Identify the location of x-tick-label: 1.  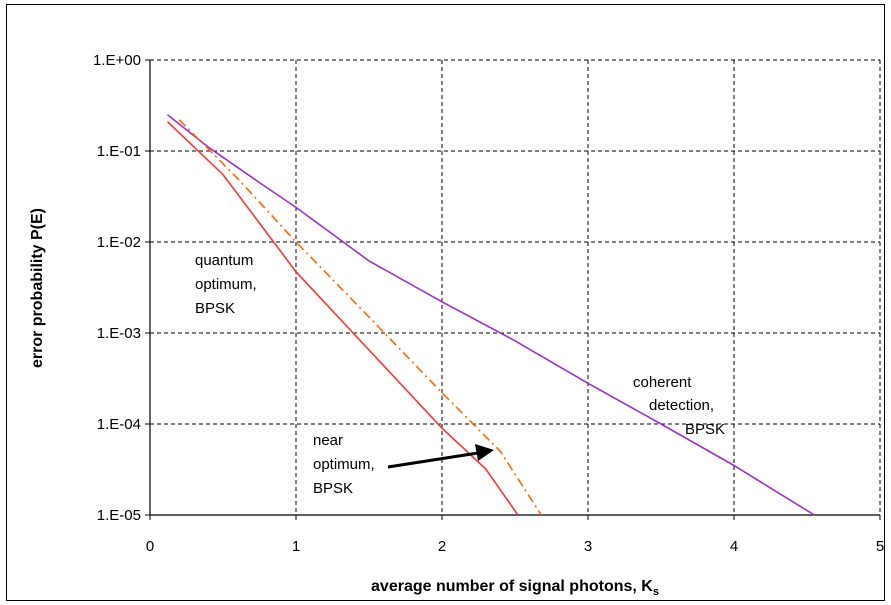
(296, 546).